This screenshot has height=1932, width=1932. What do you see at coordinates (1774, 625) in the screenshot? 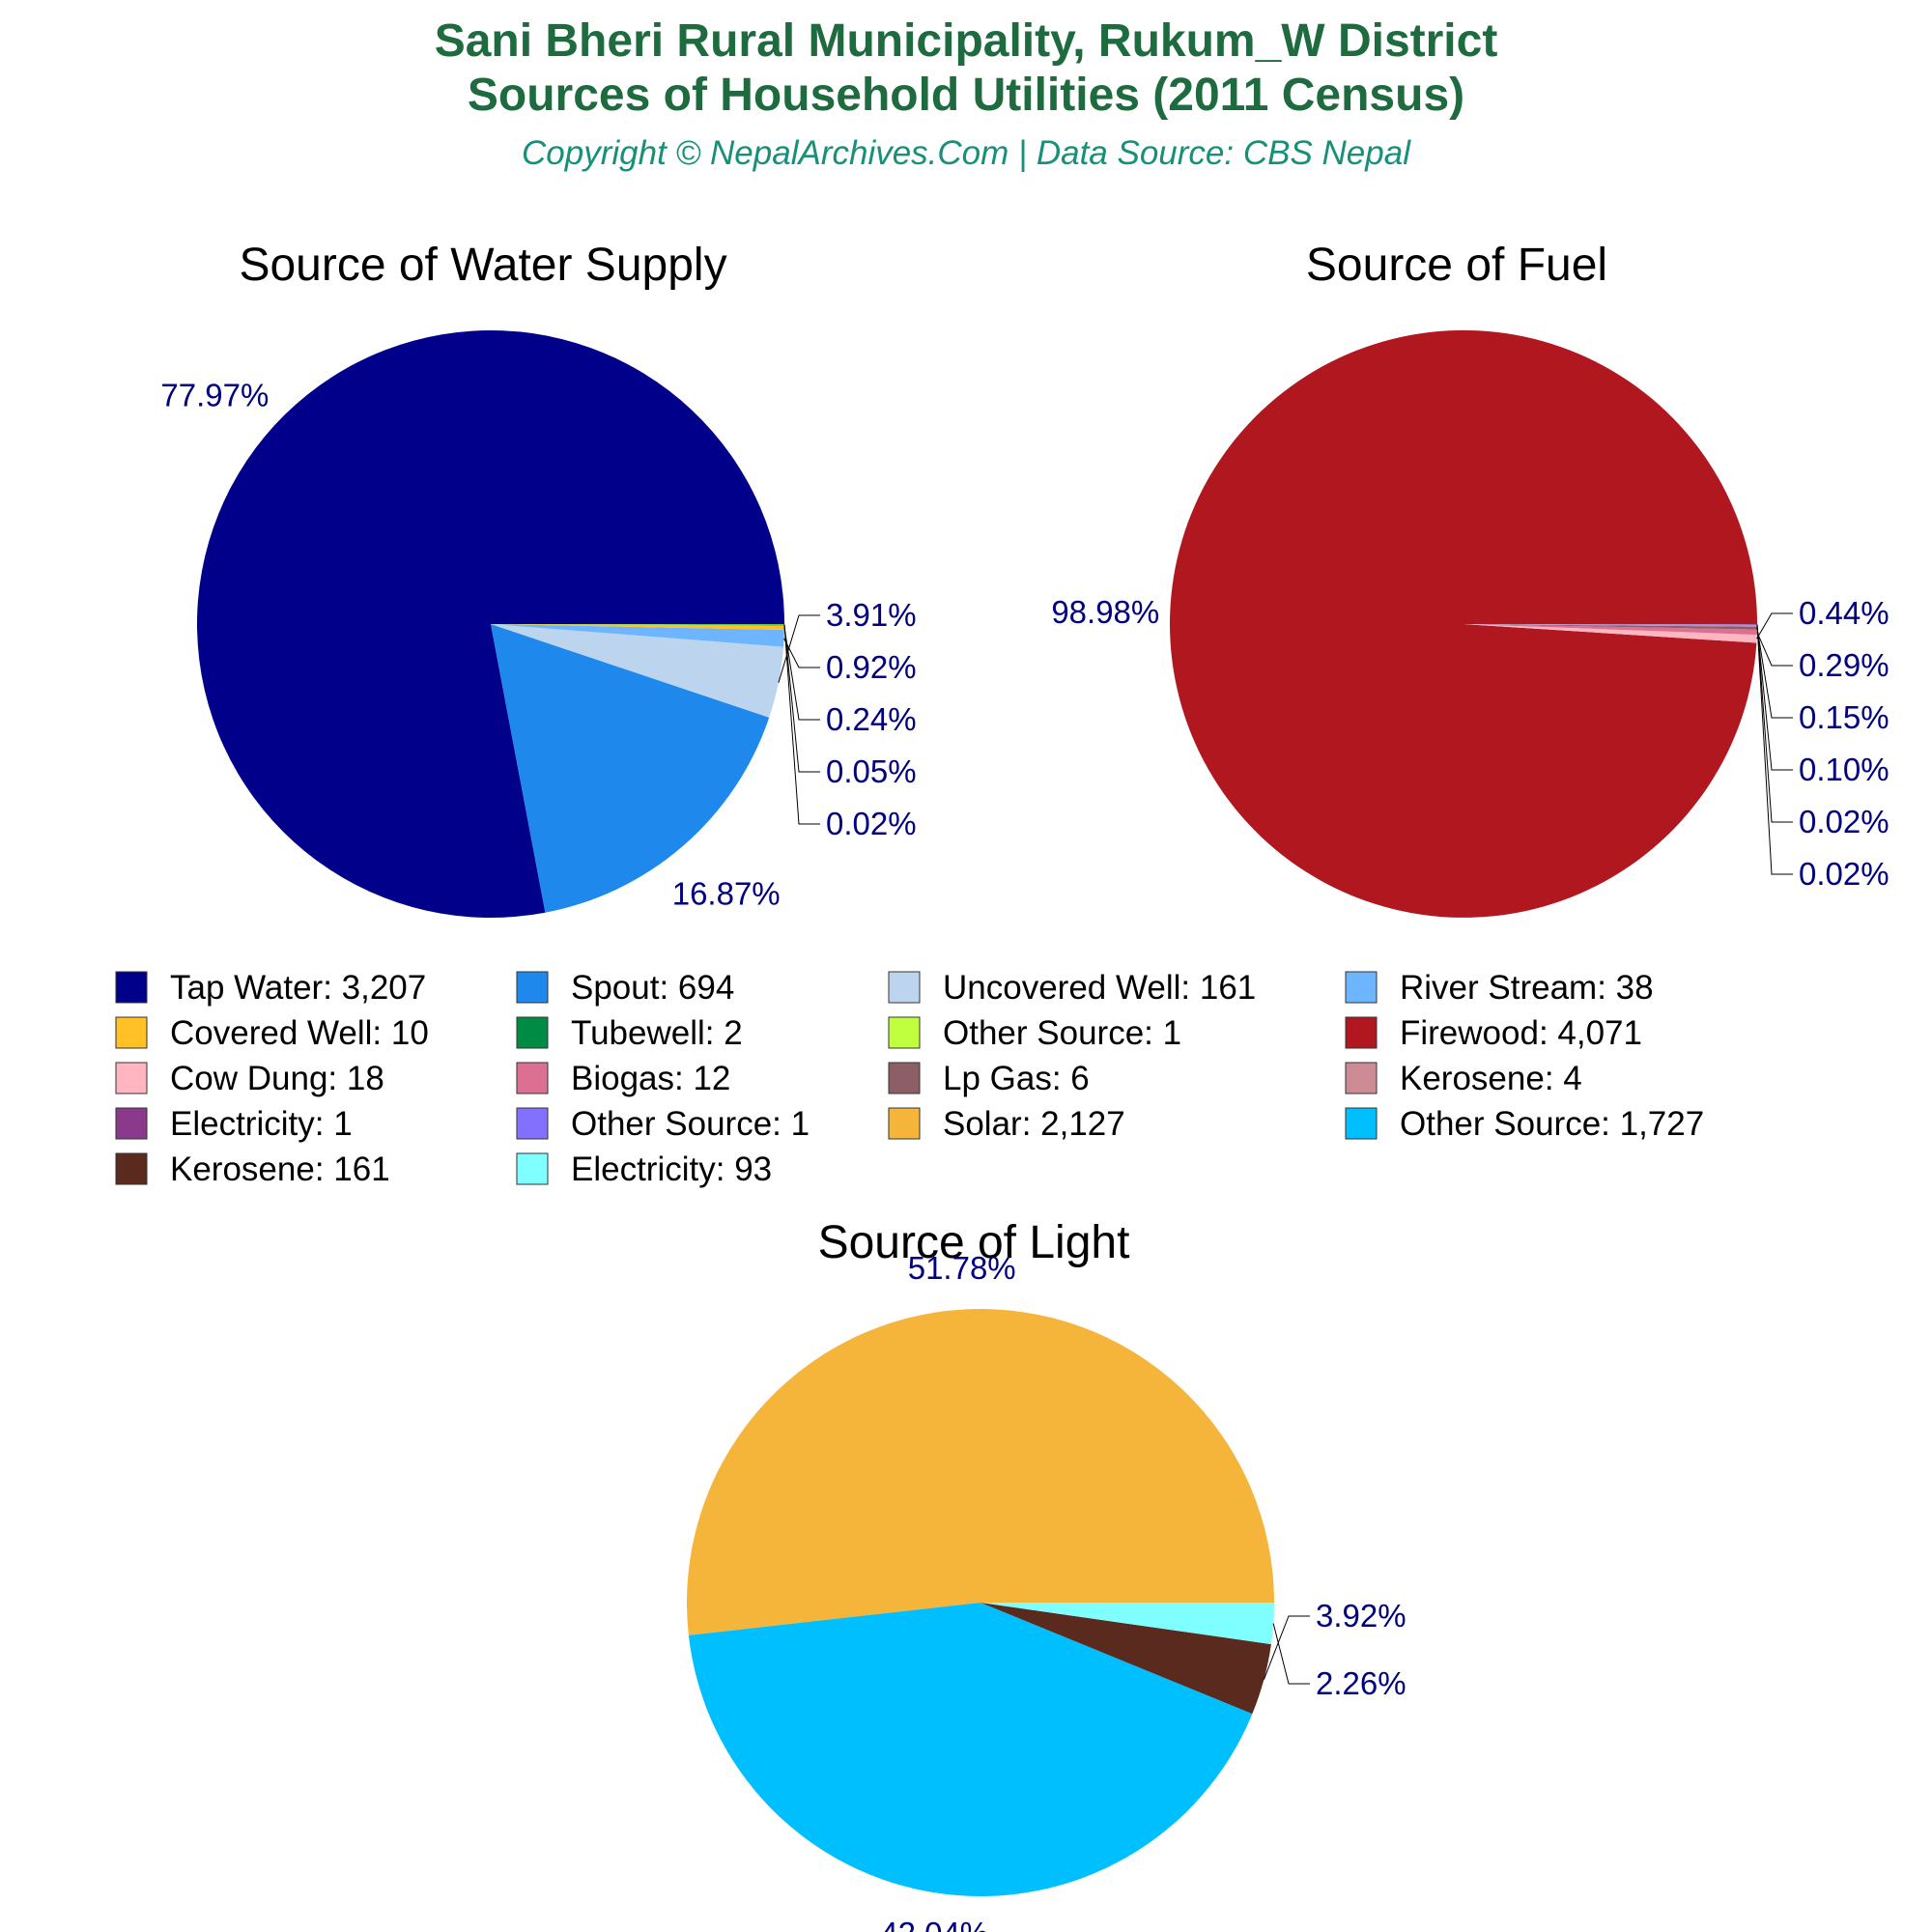
I see `source-of-fuel-leader-cow-dung` at bounding box center [1774, 625].